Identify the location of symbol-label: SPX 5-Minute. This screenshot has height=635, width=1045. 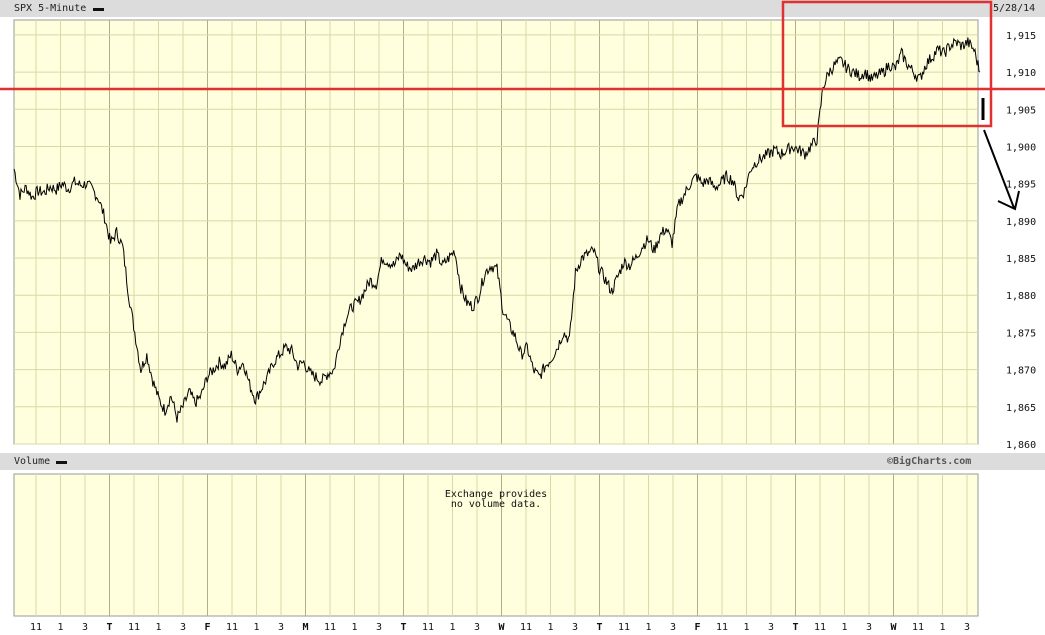
(50, 8).